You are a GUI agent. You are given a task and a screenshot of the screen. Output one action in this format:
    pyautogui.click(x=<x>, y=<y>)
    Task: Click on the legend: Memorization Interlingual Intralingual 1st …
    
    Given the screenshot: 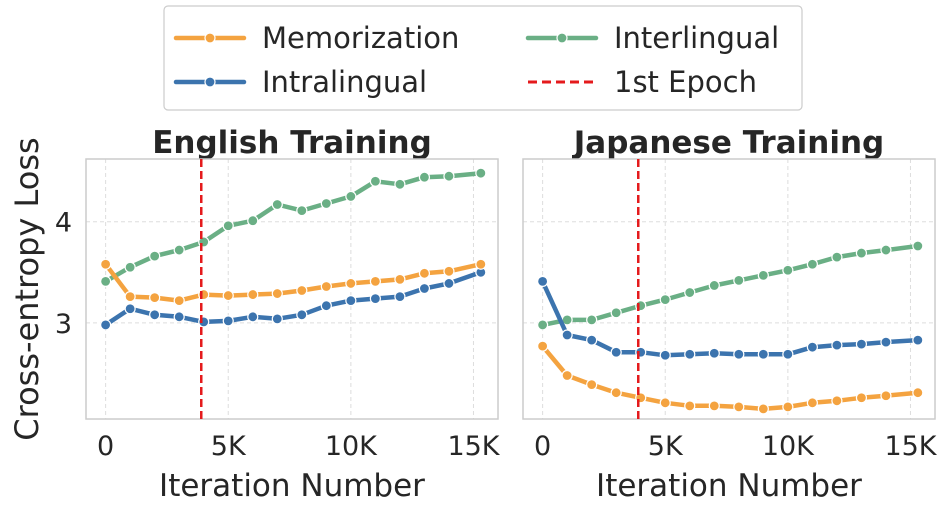 What is the action you would take?
    pyautogui.click(x=483, y=58)
    